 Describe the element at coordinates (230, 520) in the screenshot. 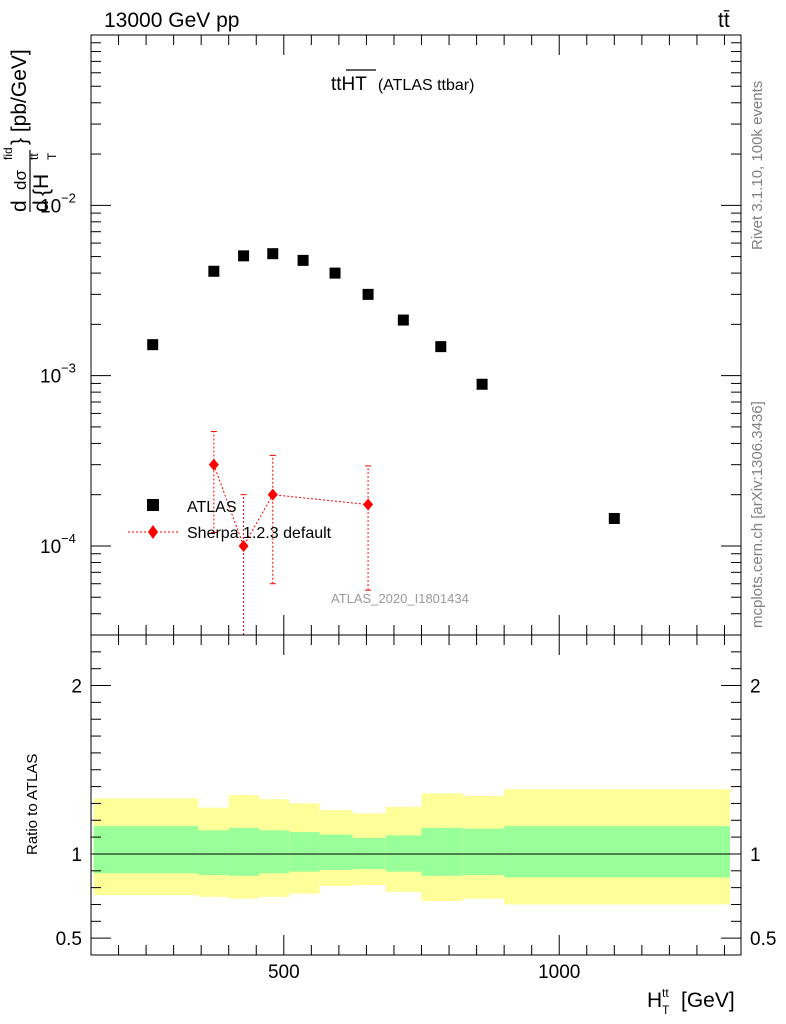

I see `legend: ATLAS Sherpa 1.2.3 default` at that location.